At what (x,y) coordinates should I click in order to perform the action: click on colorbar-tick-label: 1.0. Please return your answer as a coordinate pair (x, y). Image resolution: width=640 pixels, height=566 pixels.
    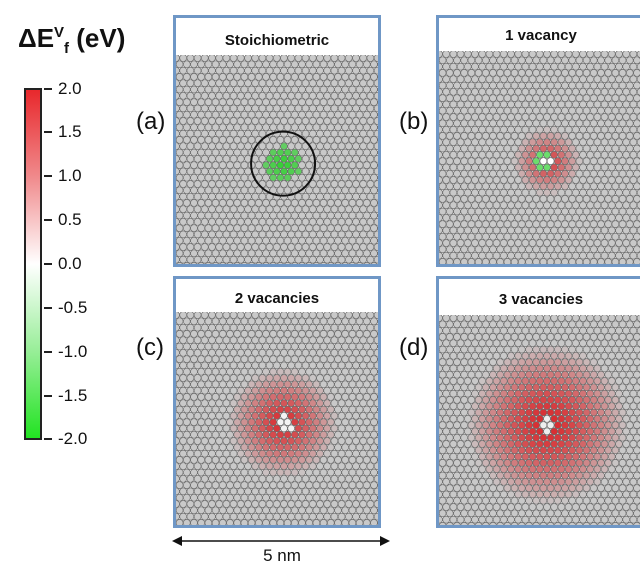
    Looking at the image, I should click on (70, 176).